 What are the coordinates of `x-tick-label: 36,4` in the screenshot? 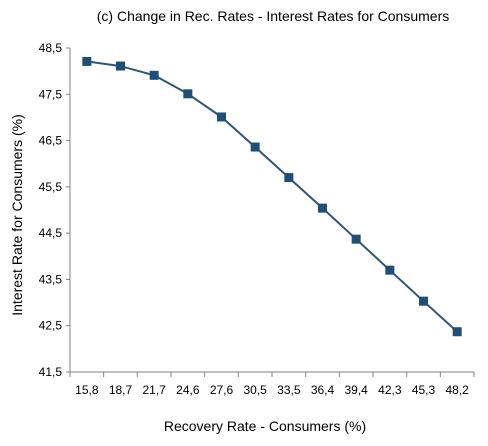 It's located at (323, 390).